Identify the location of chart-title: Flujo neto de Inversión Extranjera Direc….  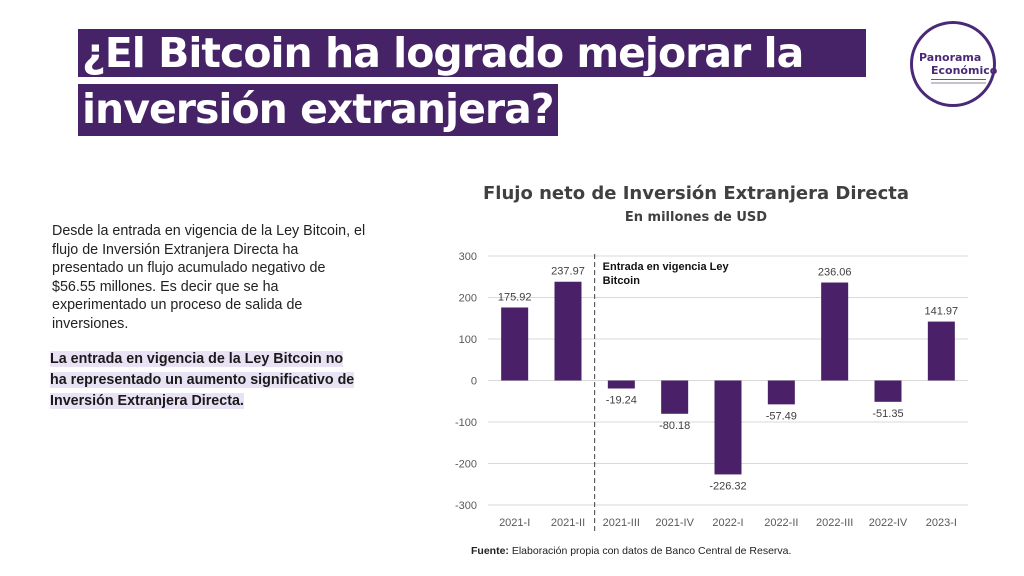
(696, 193).